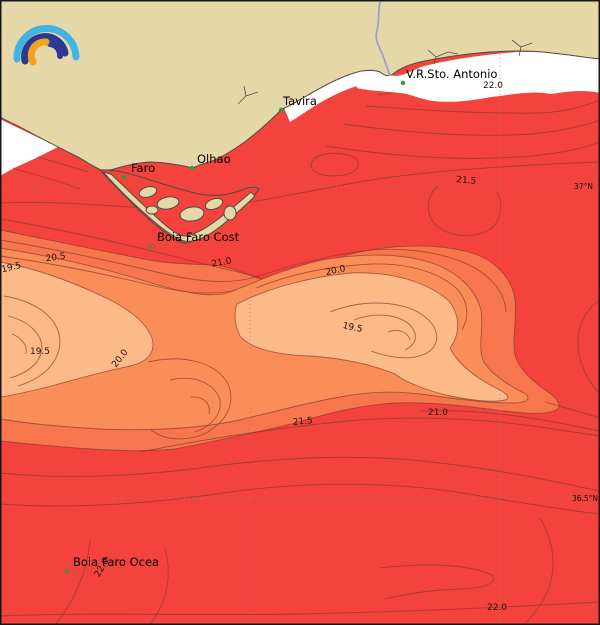 The image size is (600, 625). What do you see at coordinates (585, 498) in the screenshot?
I see `latitude-label: 36.5°N` at bounding box center [585, 498].